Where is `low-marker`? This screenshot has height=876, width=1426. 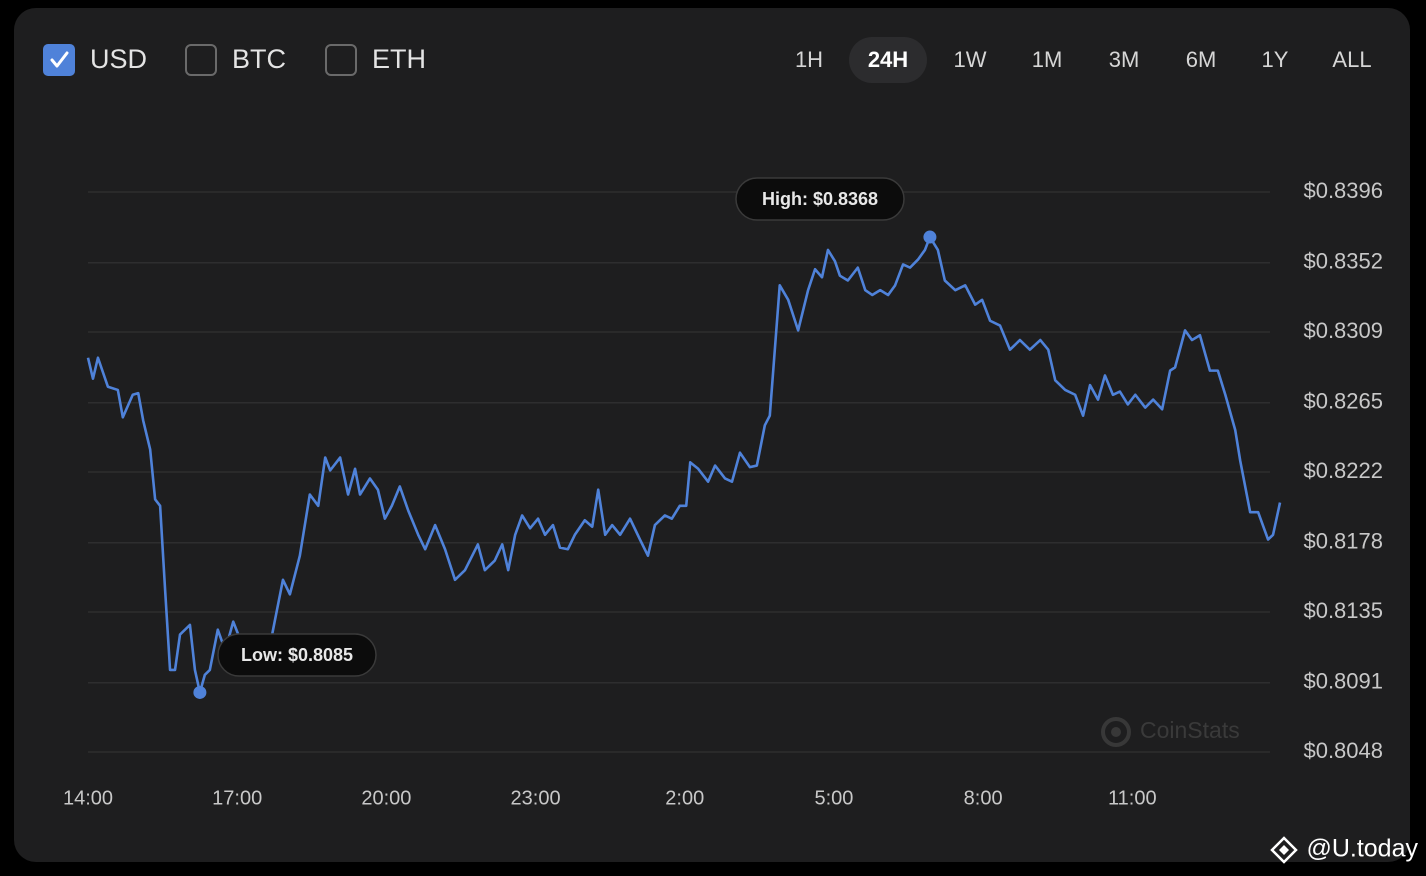 low-marker is located at coordinates (200, 692).